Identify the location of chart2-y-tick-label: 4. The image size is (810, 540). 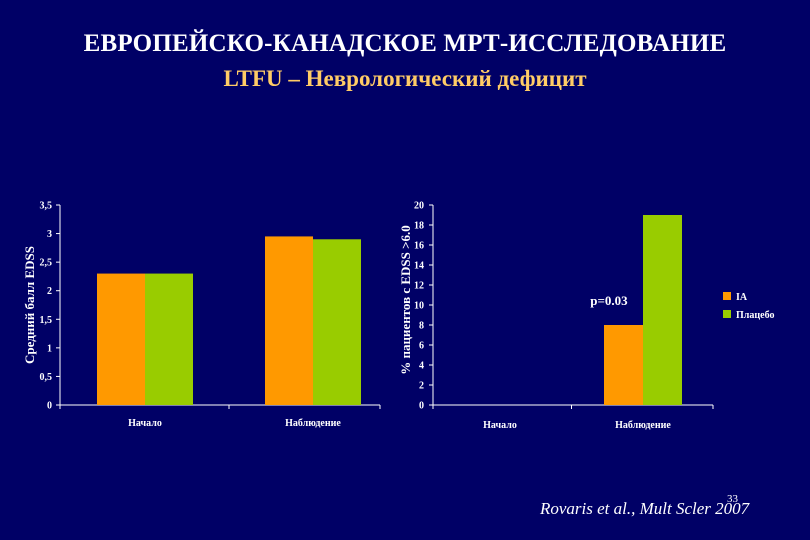
(421, 366).